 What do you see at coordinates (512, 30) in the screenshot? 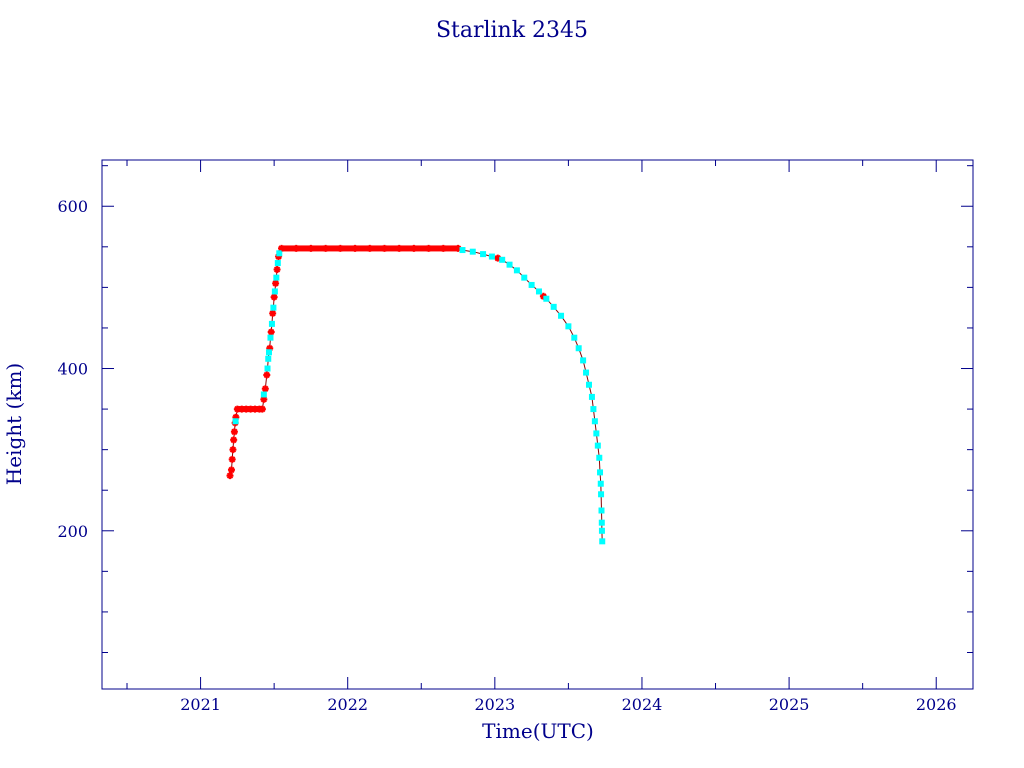
I see `chart-title: Starlink 2345` at bounding box center [512, 30].